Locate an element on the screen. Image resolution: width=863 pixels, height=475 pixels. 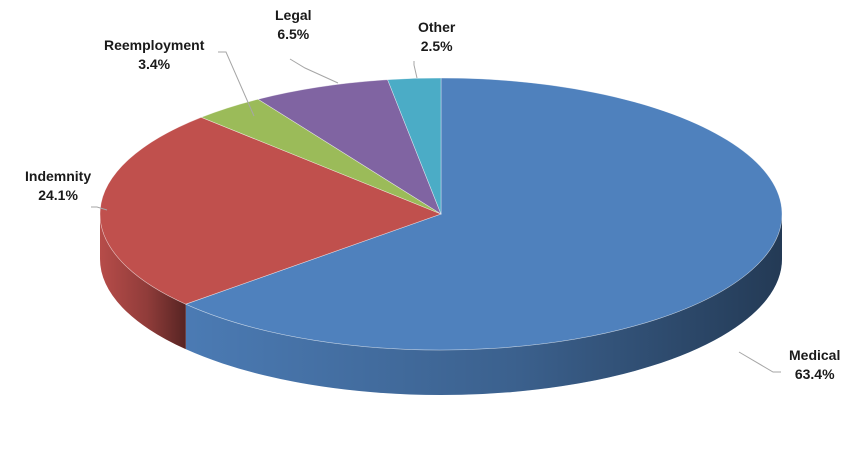
pie-slice-legal is located at coordinates (349, 147).